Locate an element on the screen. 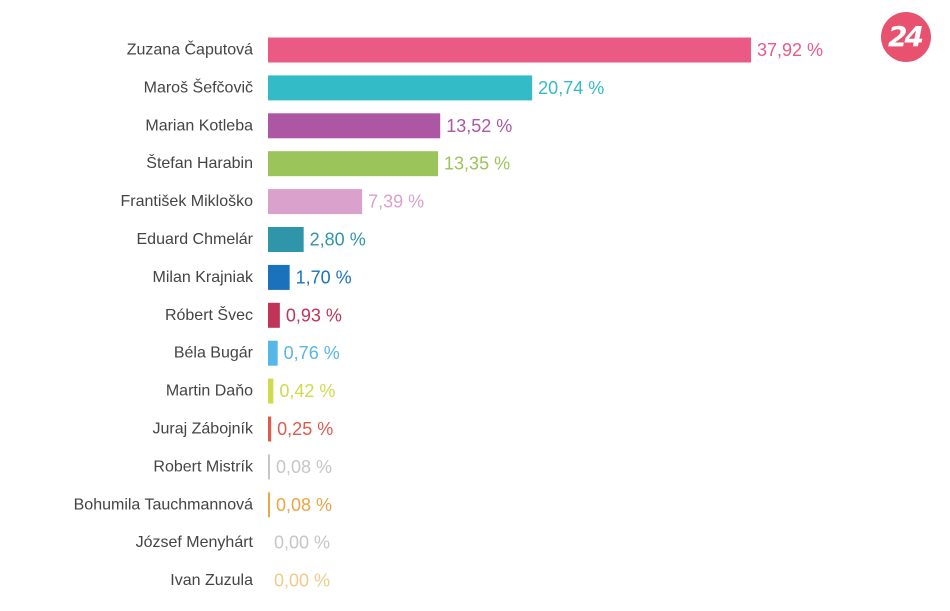 Image resolution: width=950 pixels, height=611 pixels. candidate-label: Béla Bugár is located at coordinates (214, 353).